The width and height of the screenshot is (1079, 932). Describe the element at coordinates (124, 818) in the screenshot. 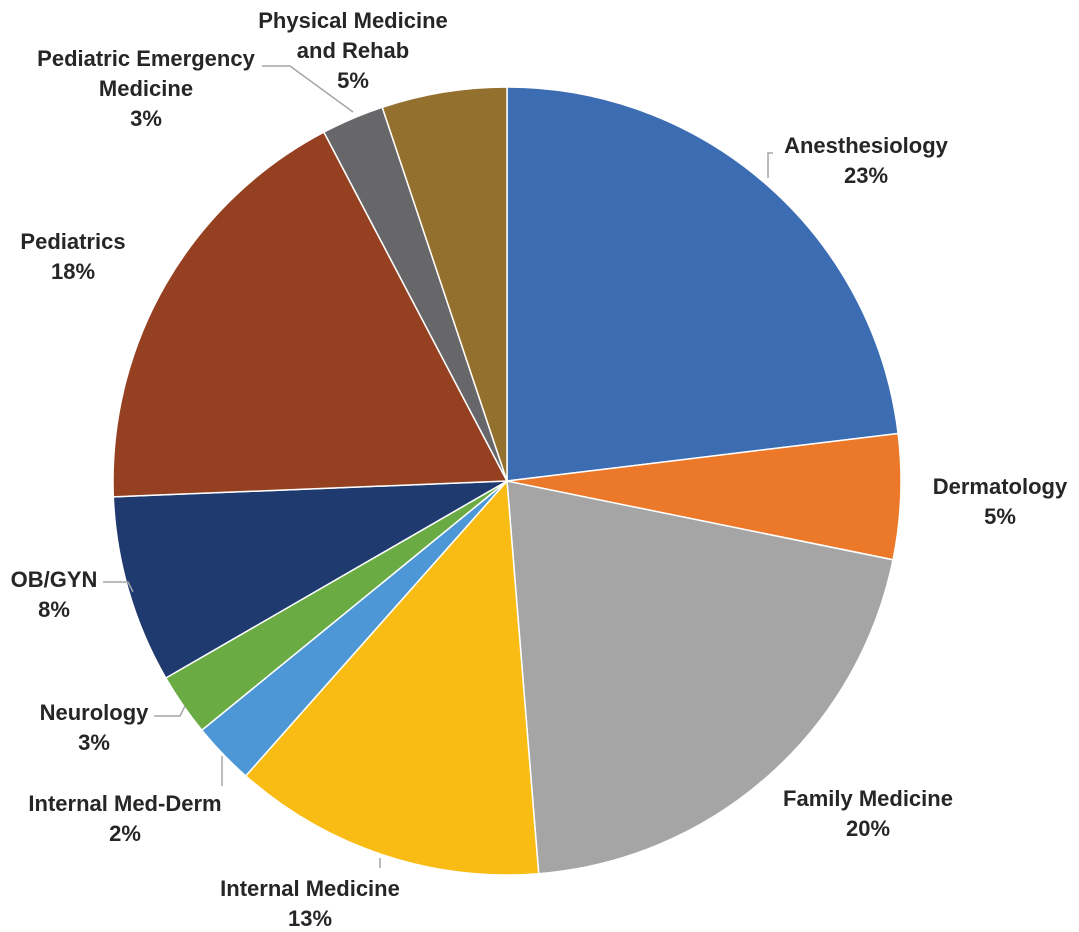

I see `slice-label-internal-med-derm: Internal Med-Derm 2%` at that location.